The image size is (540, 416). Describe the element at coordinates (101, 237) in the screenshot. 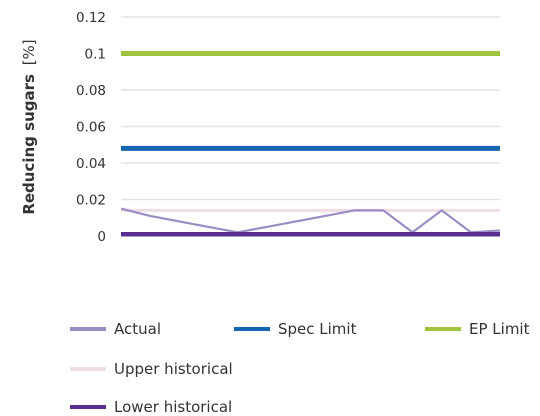

I see `y-tick-label: 0` at that location.